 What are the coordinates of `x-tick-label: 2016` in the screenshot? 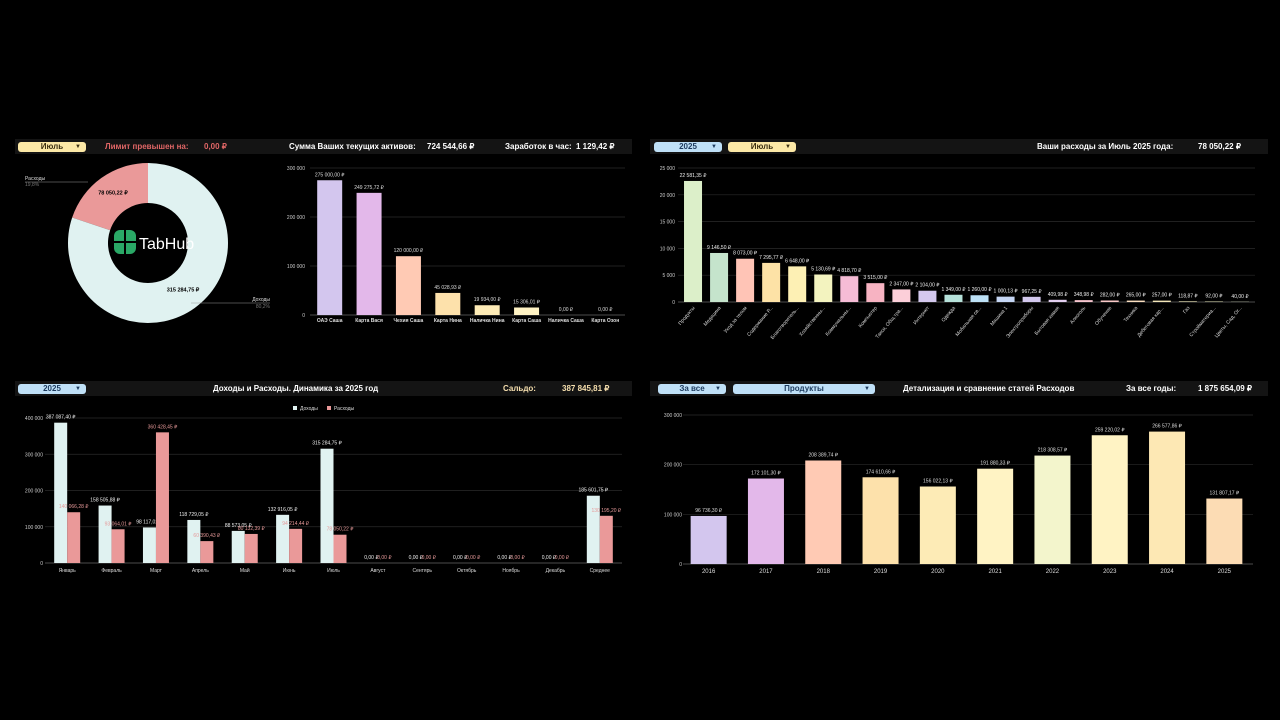 It's located at (709, 572).